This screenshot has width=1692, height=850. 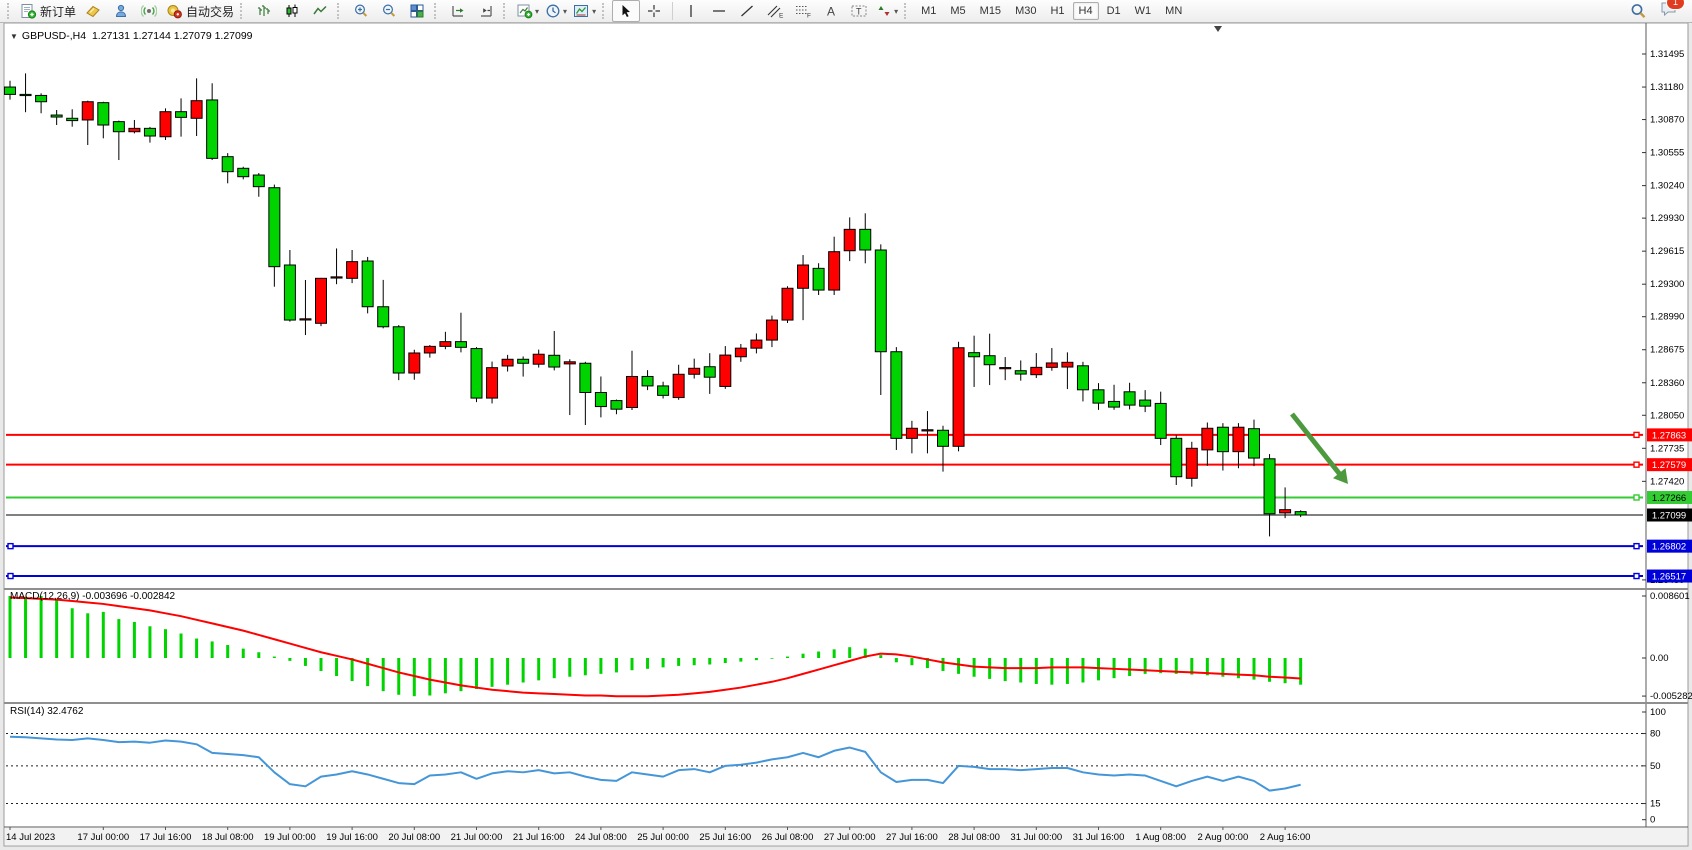 I want to click on time-axis-label: 19 Jul 00:00, so click(x=290, y=837).